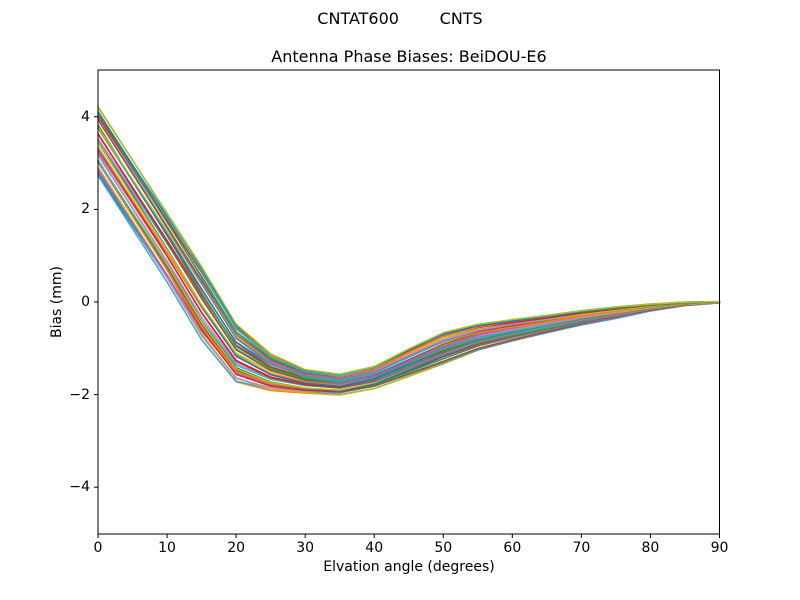 Image resolution: width=800 pixels, height=600 pixels. Describe the element at coordinates (409, 56) in the screenshot. I see `axes-title: Antenna Phase Biases: BeiDOU-E6` at that location.